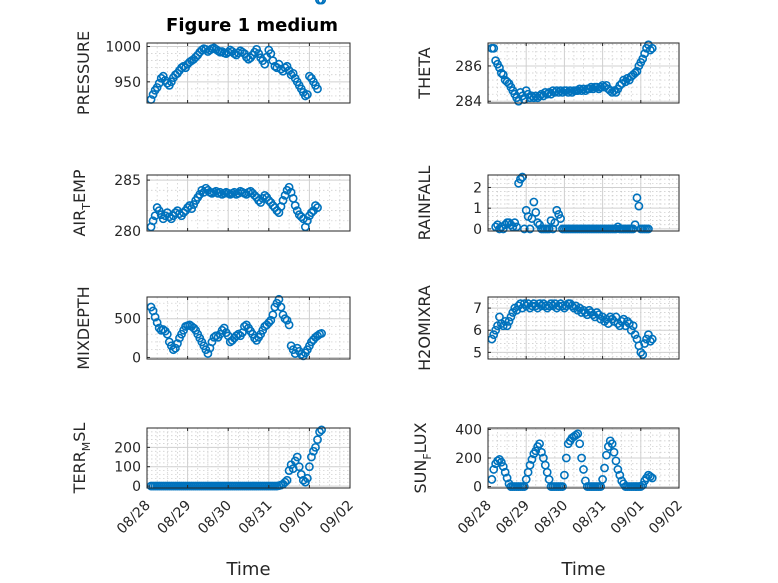  What do you see at coordinates (424, 328) in the screenshot?
I see `y-axis-label: H2OMIXRA` at bounding box center [424, 328].